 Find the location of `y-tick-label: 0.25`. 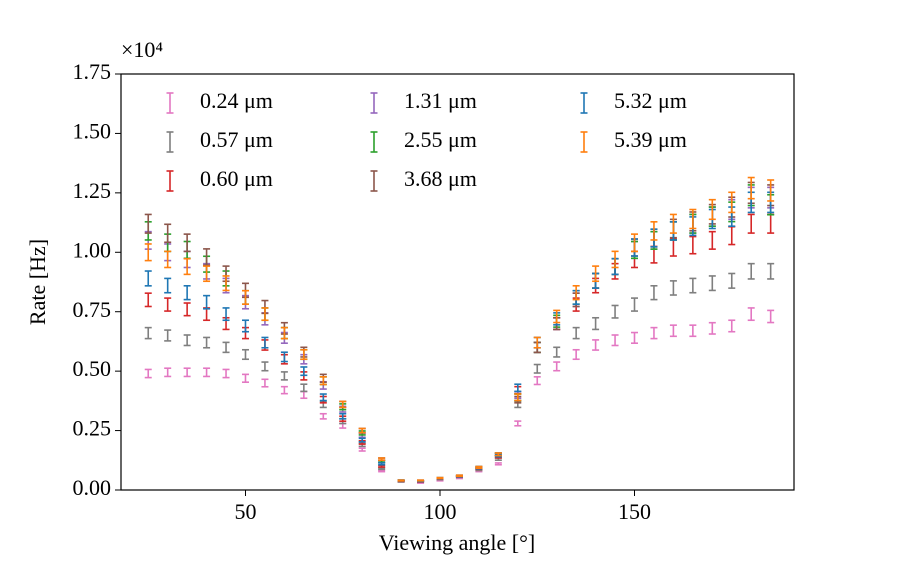

y-tick-label: 0.25 is located at coordinates (92, 428).